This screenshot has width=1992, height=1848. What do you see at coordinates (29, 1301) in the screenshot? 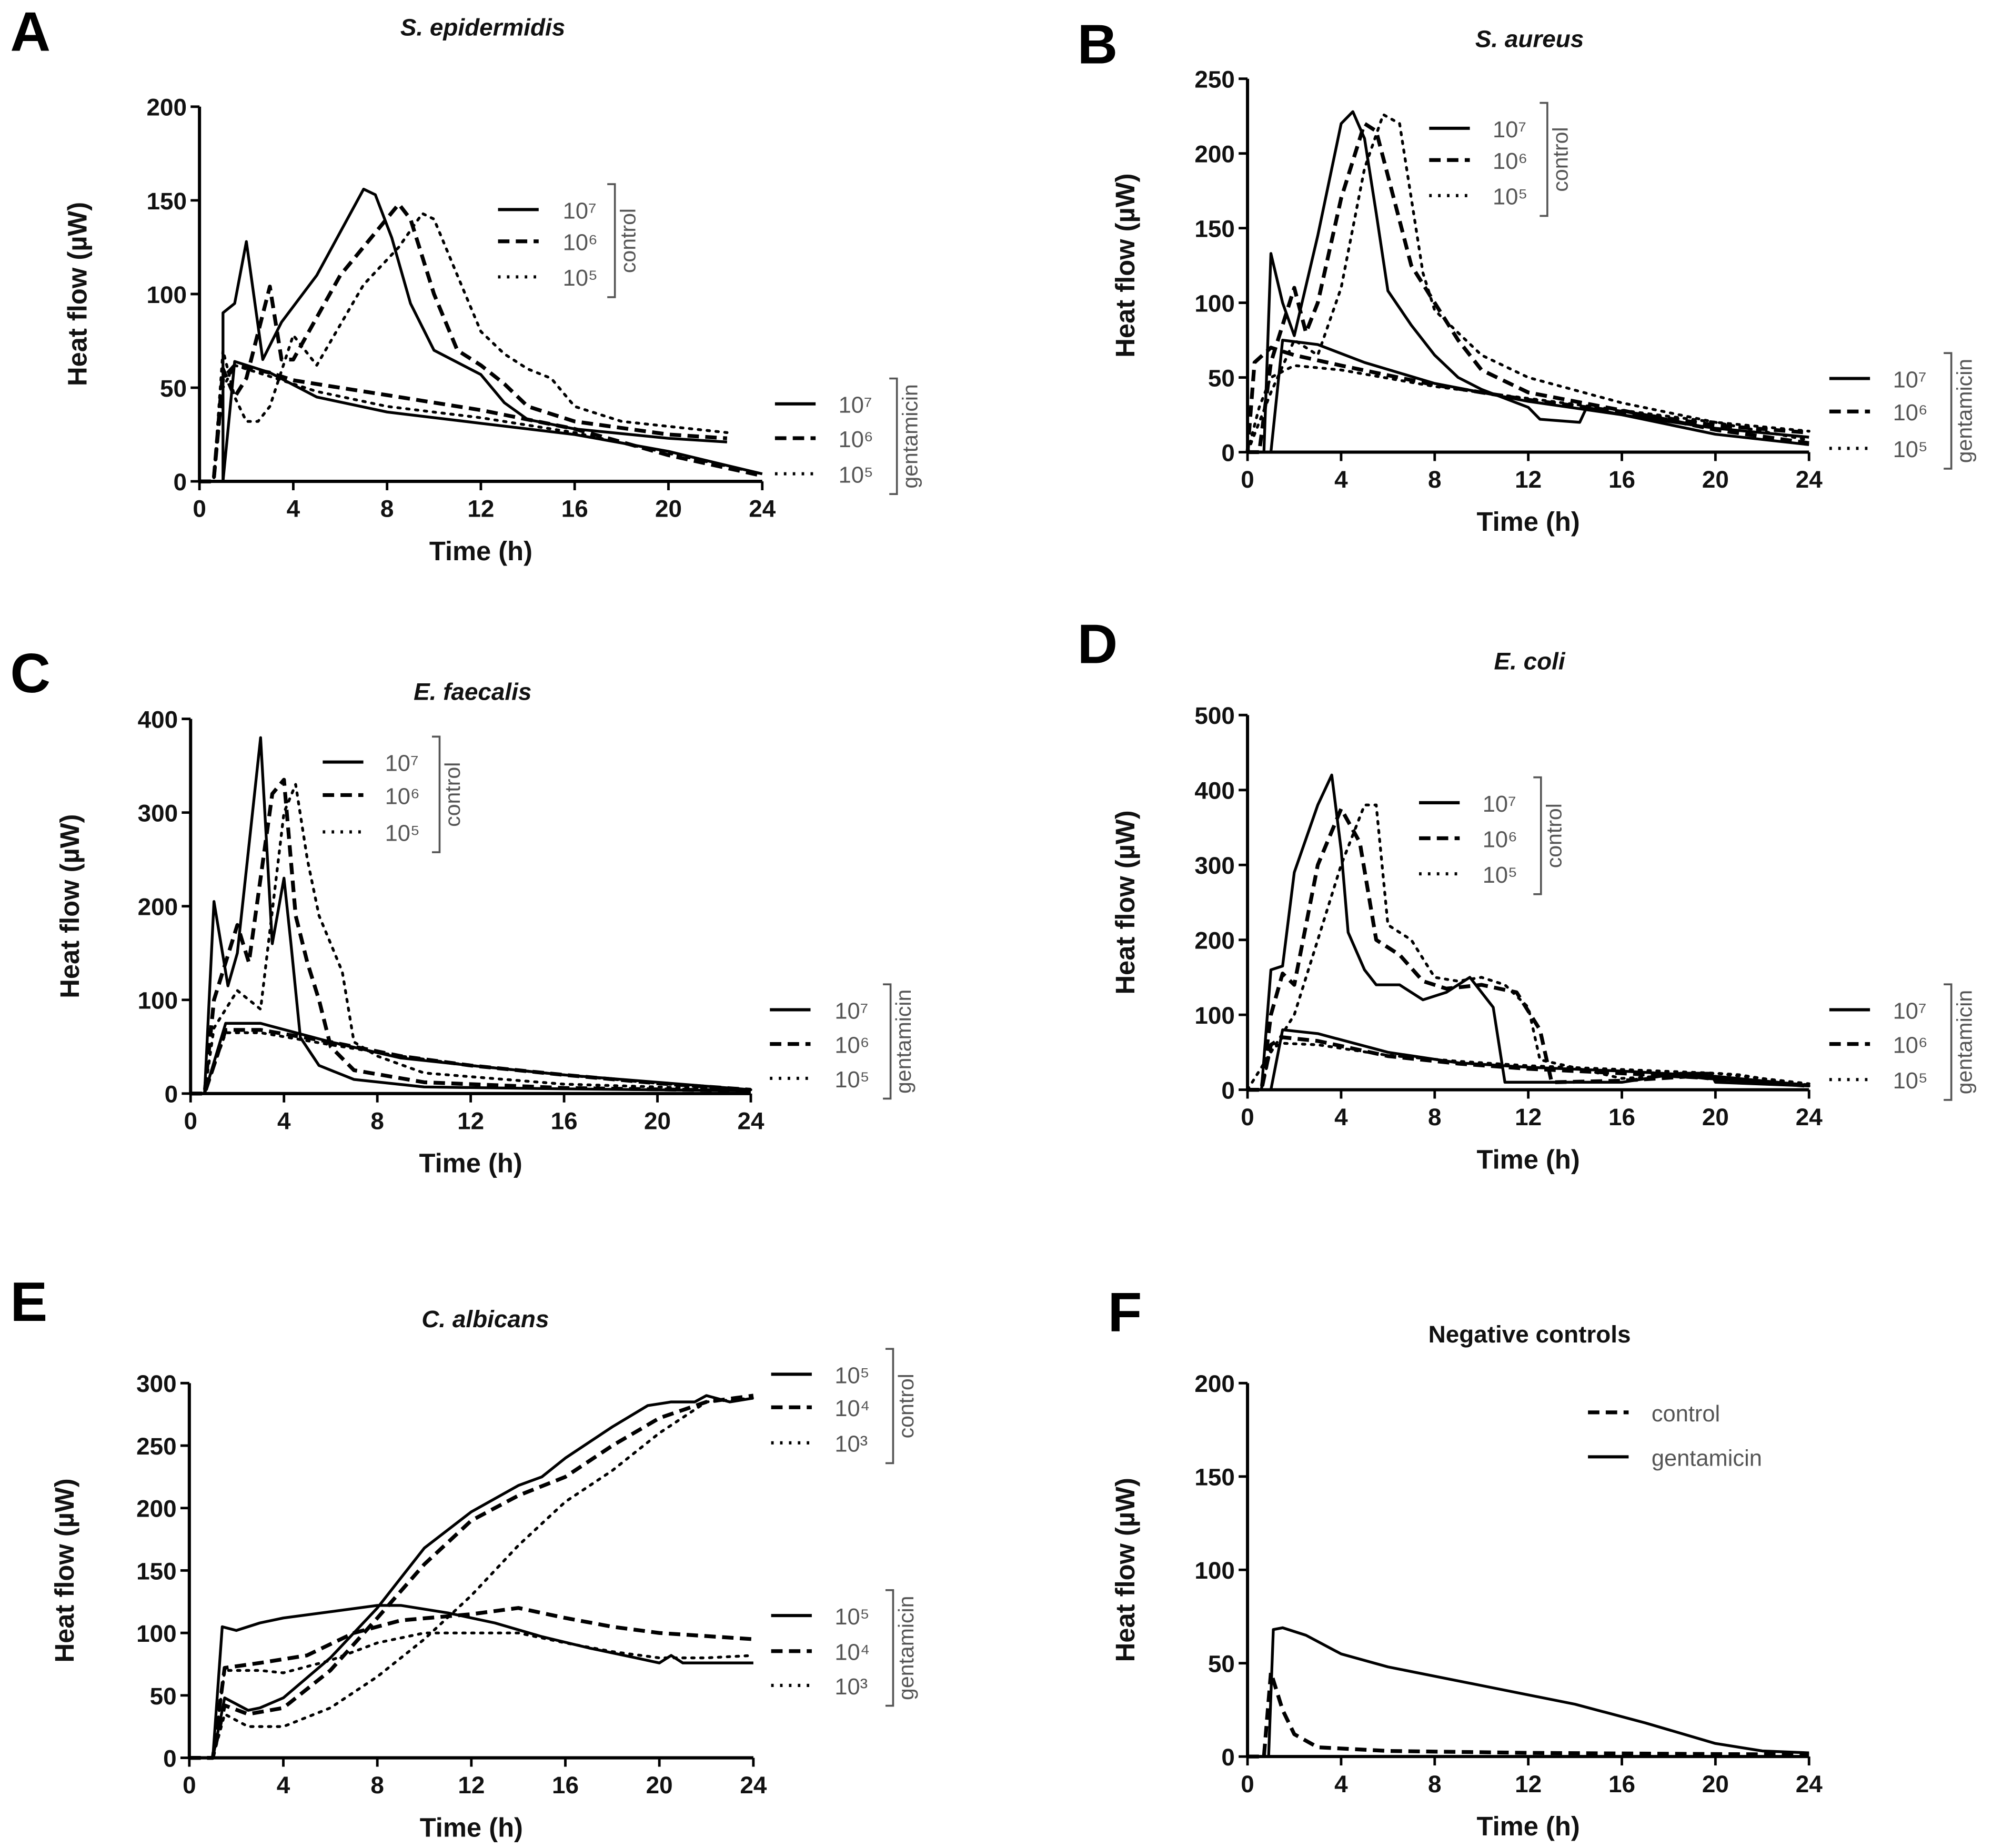
I see `panel-letter: E` at bounding box center [29, 1301].